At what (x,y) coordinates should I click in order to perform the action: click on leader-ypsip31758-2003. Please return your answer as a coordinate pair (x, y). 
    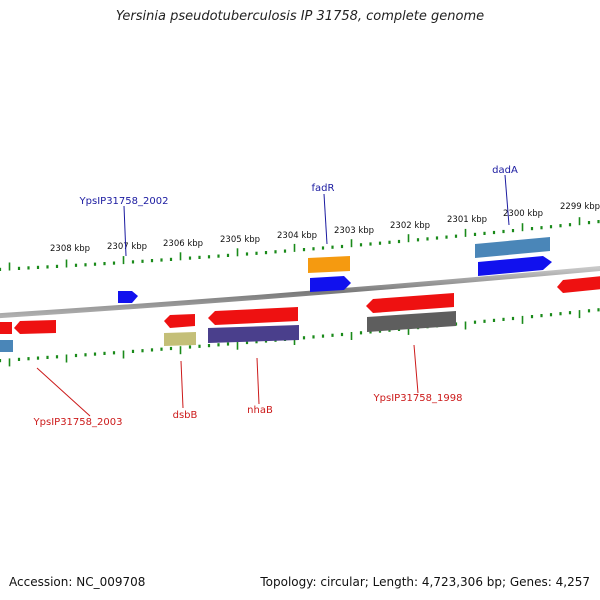
    Looking at the image, I should click on (63, 392).